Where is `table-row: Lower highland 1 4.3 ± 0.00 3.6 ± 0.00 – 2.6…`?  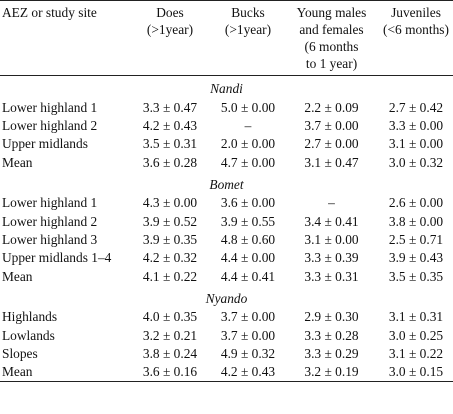
table-row: Lower highland 1 4.3 ± 0.00 3.6 ± 0.00 – 2.6… is located at coordinates (226, 203).